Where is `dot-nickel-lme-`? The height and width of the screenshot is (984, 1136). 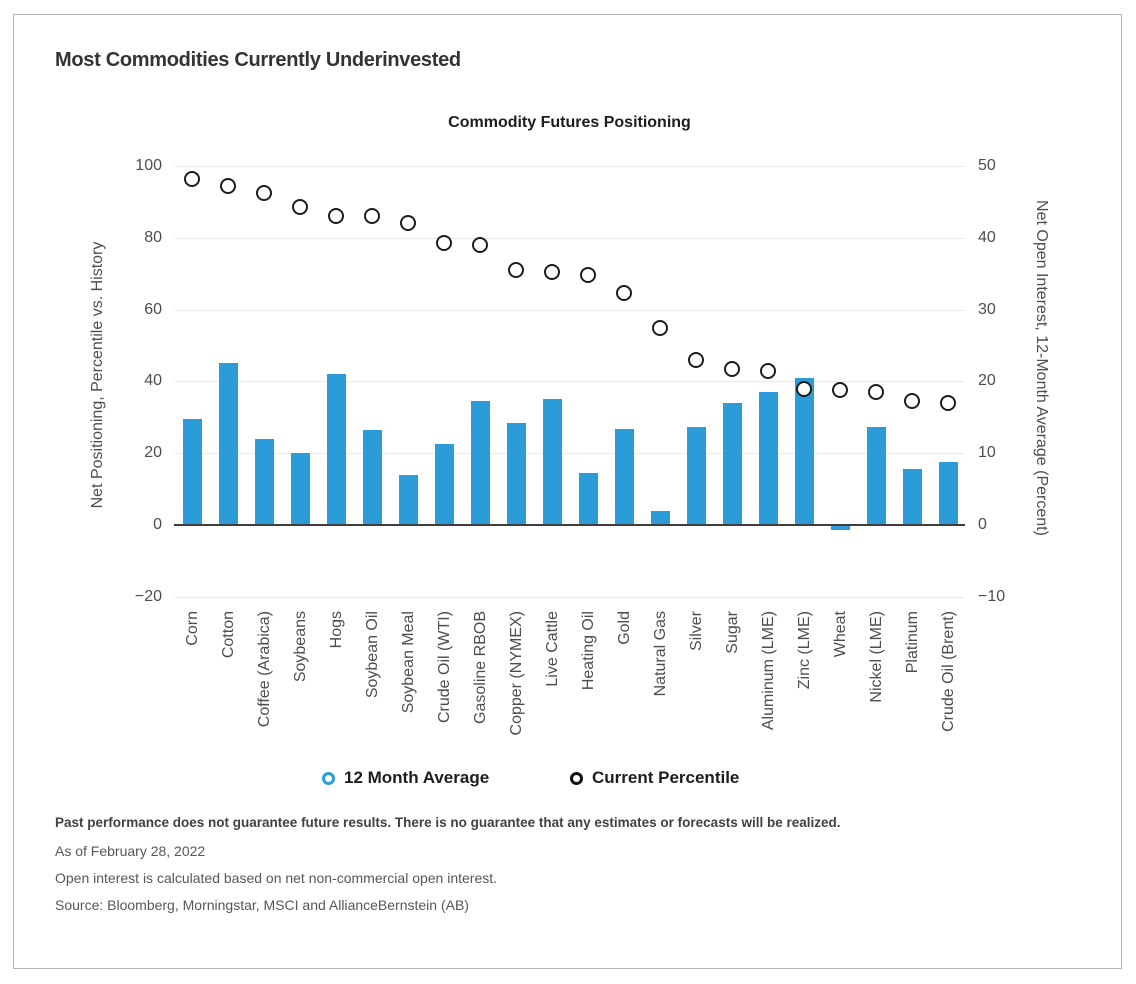 dot-nickel-lme- is located at coordinates (876, 392).